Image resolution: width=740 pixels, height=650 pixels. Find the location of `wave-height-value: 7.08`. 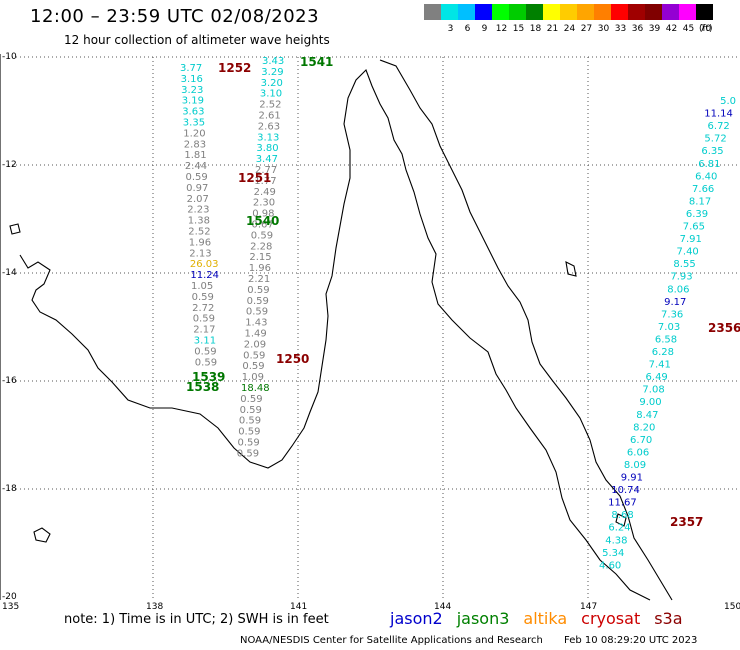

wave-height-value: 7.08 is located at coordinates (653, 390).